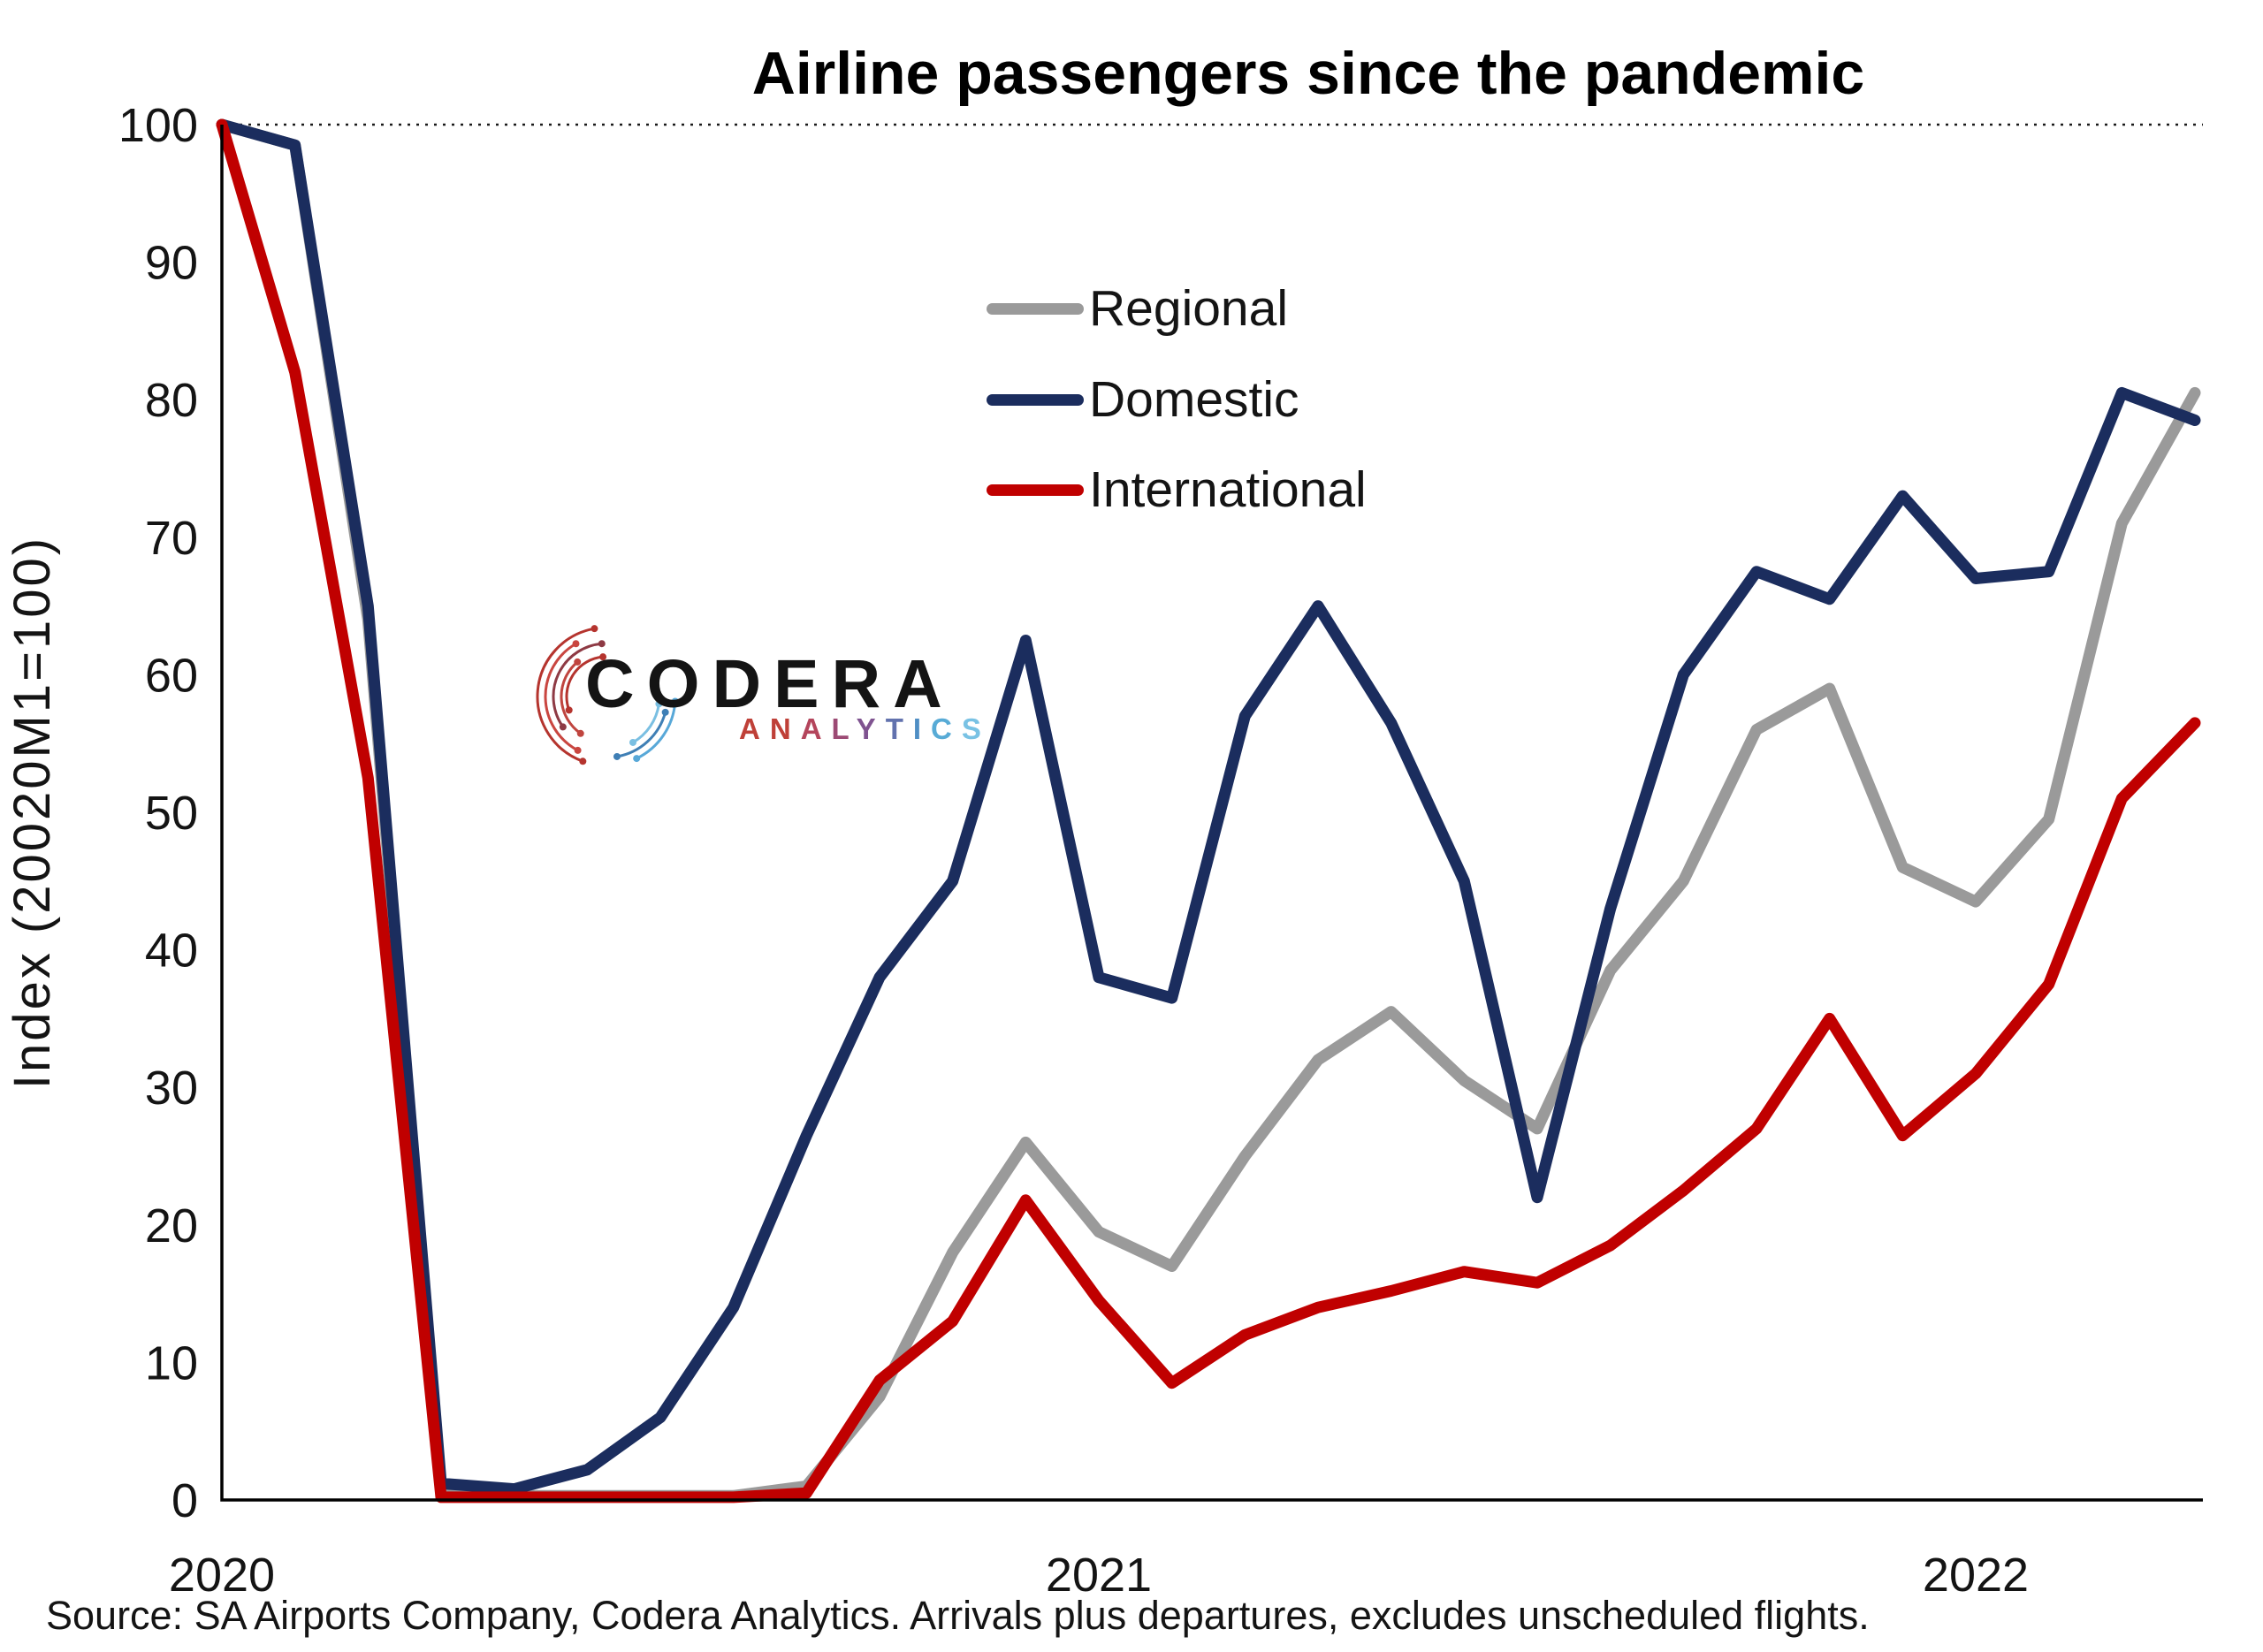  What do you see at coordinates (1308, 74) in the screenshot?
I see `chart-title: Airline passengers since the pandemic` at bounding box center [1308, 74].